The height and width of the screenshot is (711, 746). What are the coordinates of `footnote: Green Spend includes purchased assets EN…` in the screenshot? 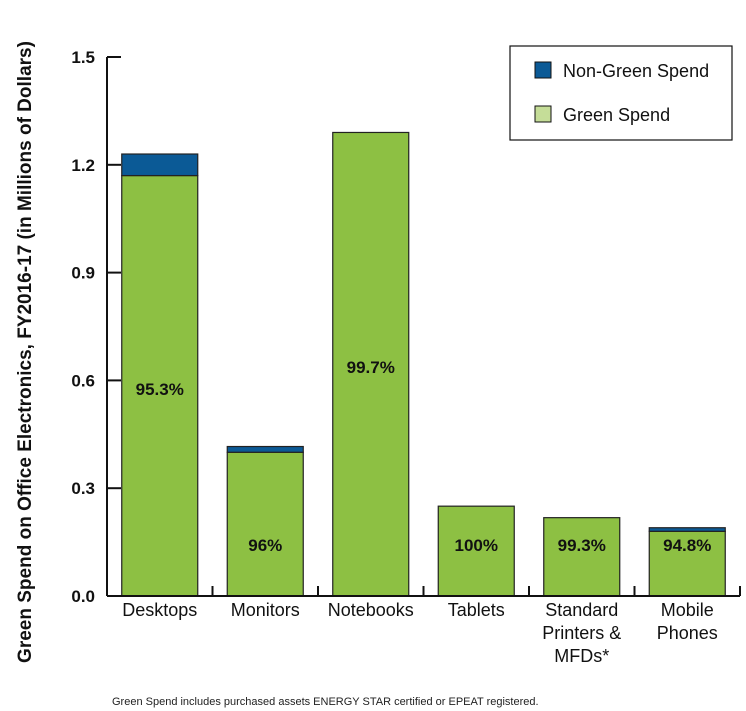 It's located at (325, 702).